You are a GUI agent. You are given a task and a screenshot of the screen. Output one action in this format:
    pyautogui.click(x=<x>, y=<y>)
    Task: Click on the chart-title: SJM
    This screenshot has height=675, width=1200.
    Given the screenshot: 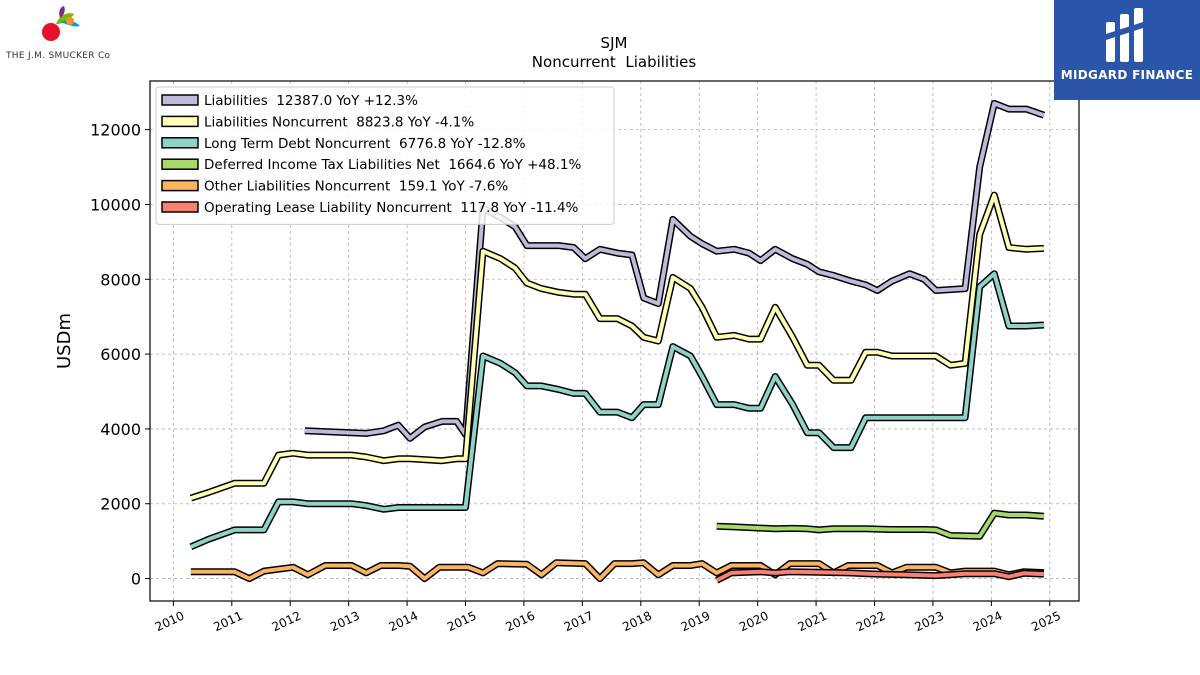 What is the action you would take?
    pyautogui.click(x=614, y=43)
    